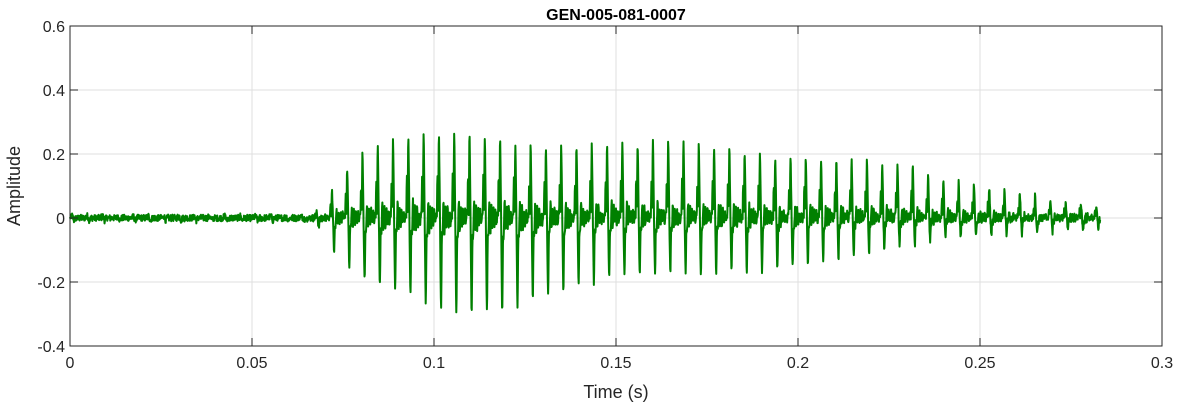 The width and height of the screenshot is (1177, 404). Describe the element at coordinates (54, 91) in the screenshot. I see `y-tick-label: 0.4` at that location.